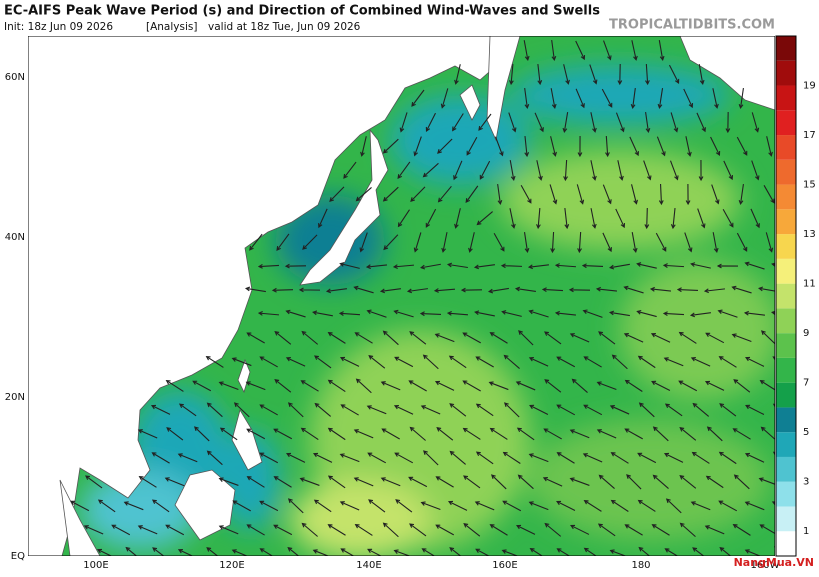  I want to click on colorbar-label: 9, so click(806, 333).